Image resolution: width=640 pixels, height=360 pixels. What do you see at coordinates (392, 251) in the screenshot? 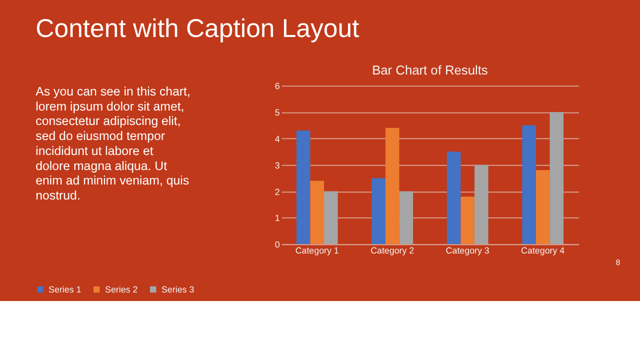
I see `x-tick-label: Category 2` at bounding box center [392, 251].